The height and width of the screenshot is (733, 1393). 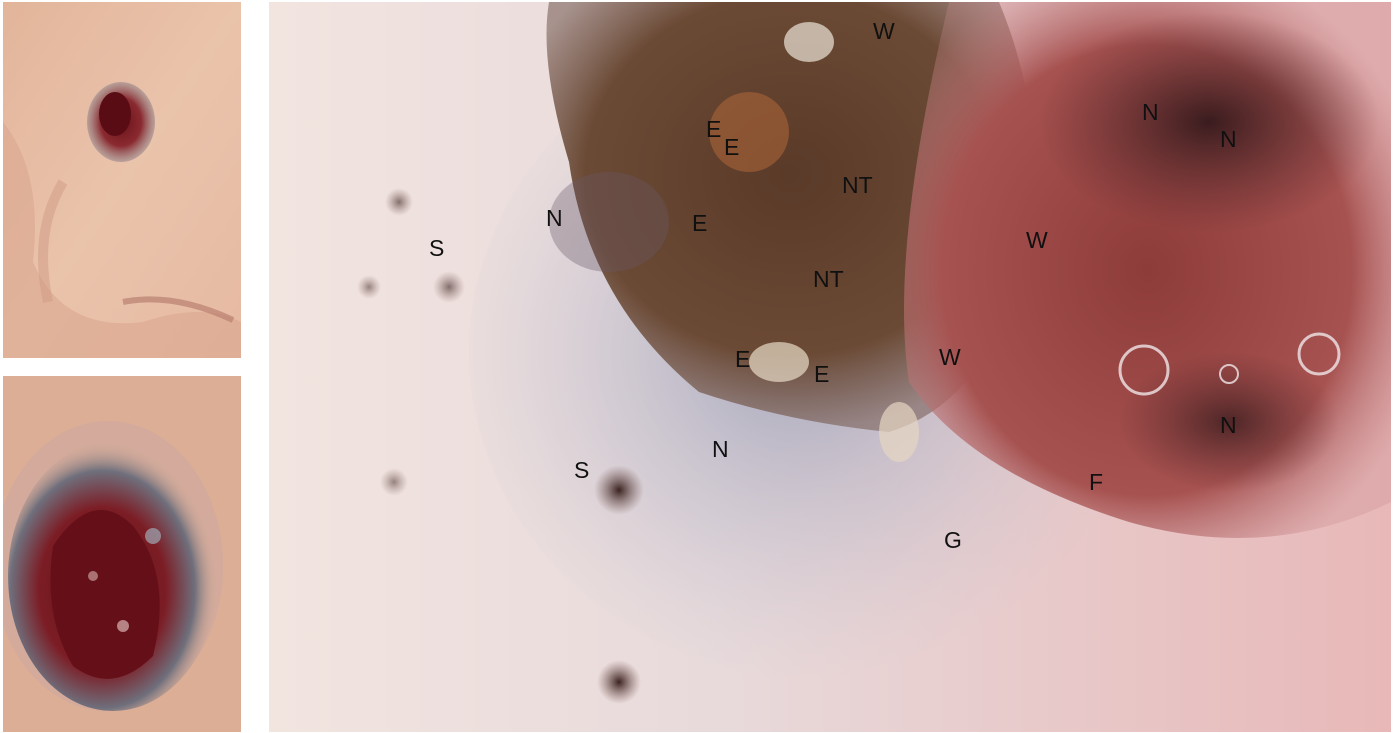 I want to click on label-E-1: E, so click(x=714, y=129).